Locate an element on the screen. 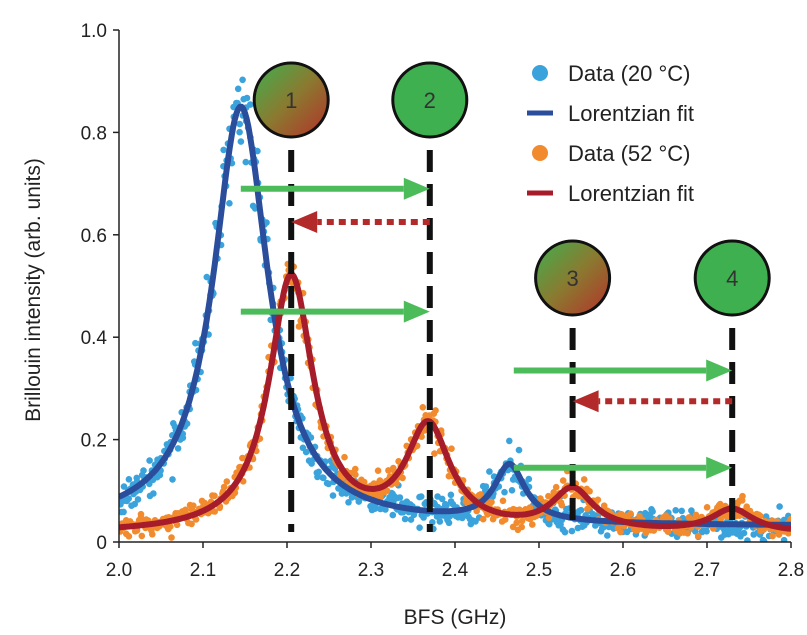 The width and height of the screenshot is (807, 635). marker-label-2: 2 is located at coordinates (430, 100).